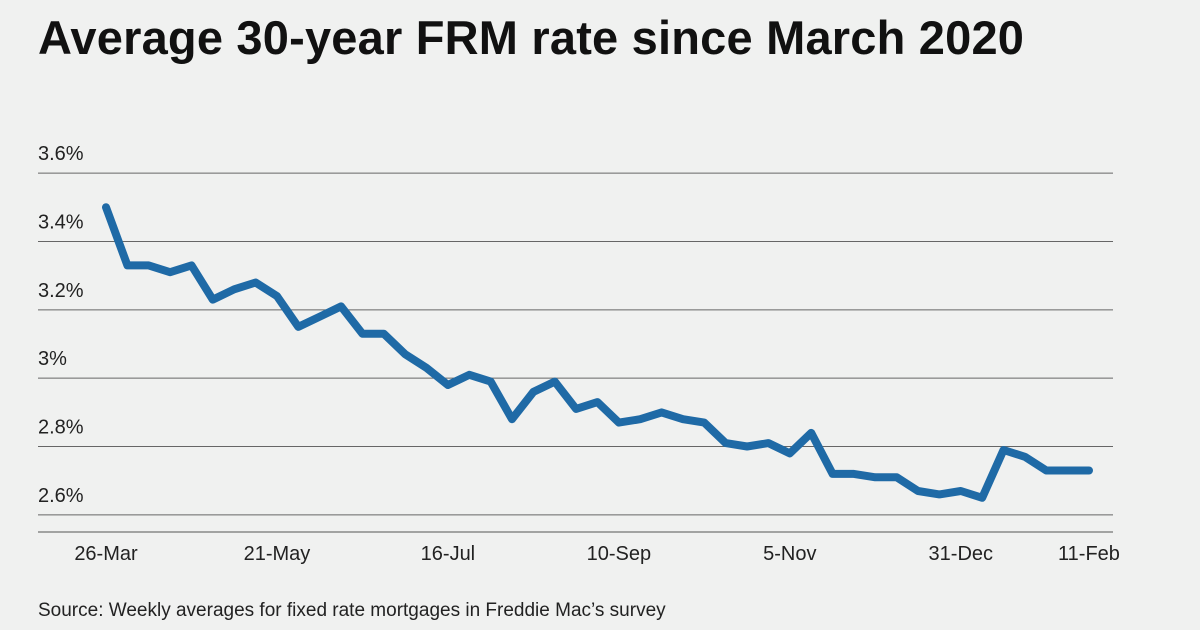  Describe the element at coordinates (52, 359) in the screenshot. I see `y-tick-label: 3%` at that location.